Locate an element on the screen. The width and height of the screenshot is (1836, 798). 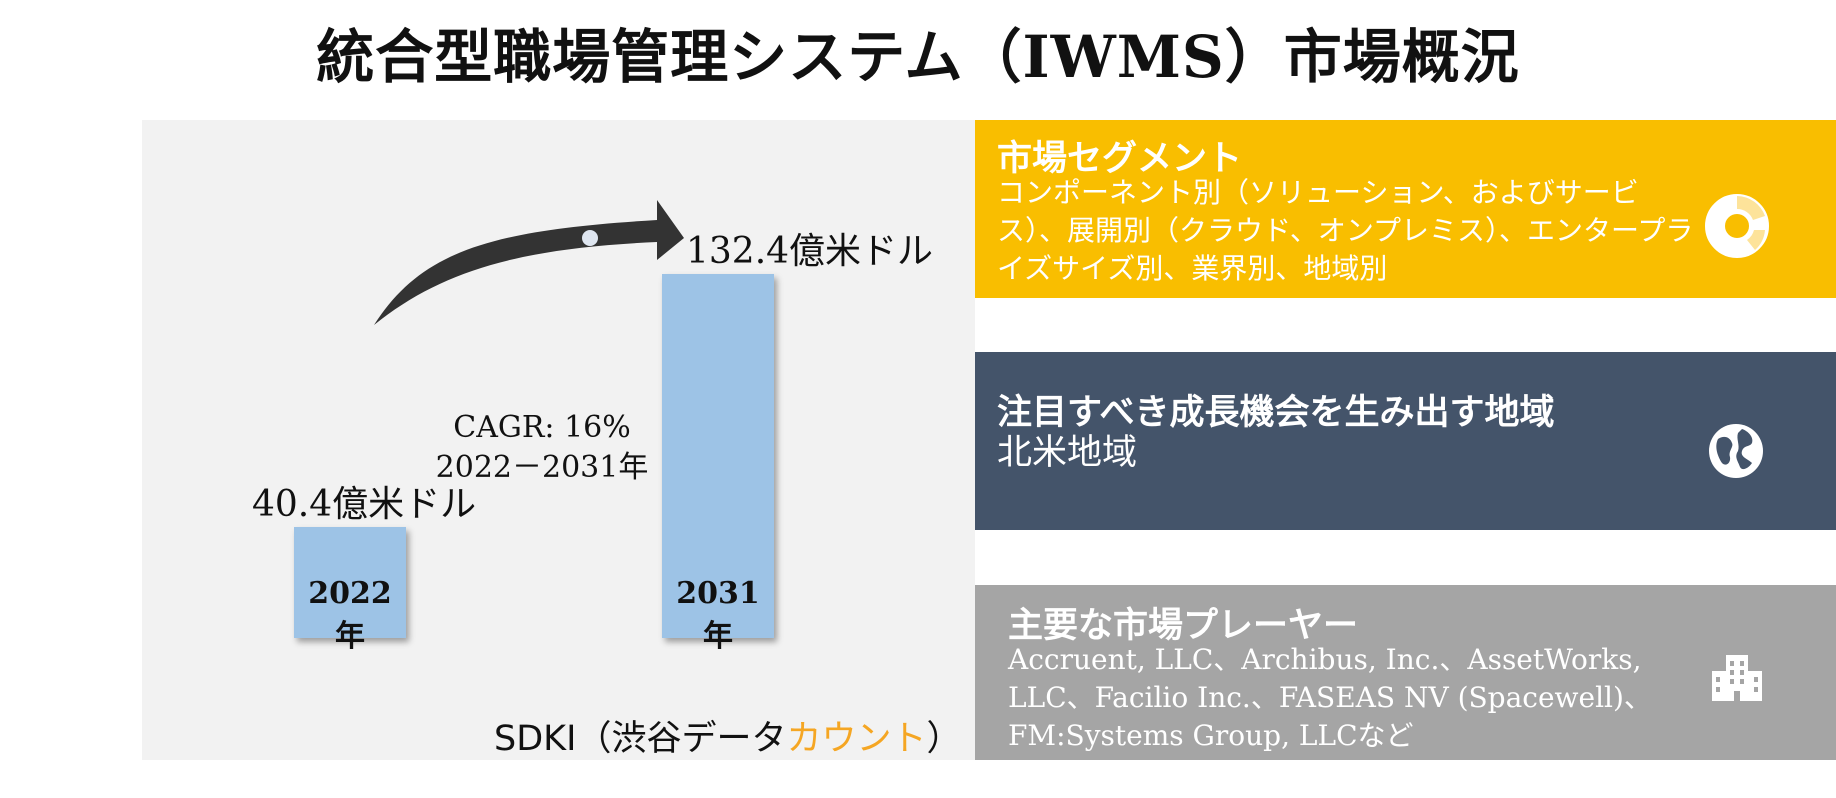
region-card: 注目すべき成長機会を生み出す地域 北米地域 is located at coordinates (1405, 441).